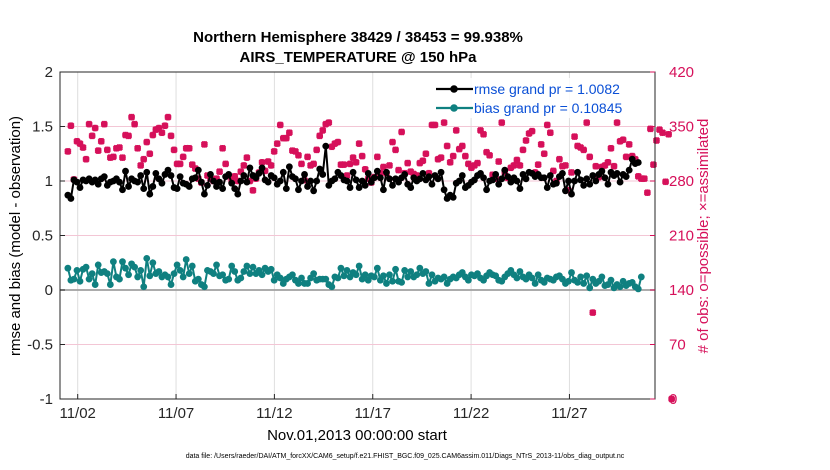 This screenshot has height=470, width=830. Describe the element at coordinates (274, 413) in the screenshot. I see `x-tick-label: 11/12` at that location.